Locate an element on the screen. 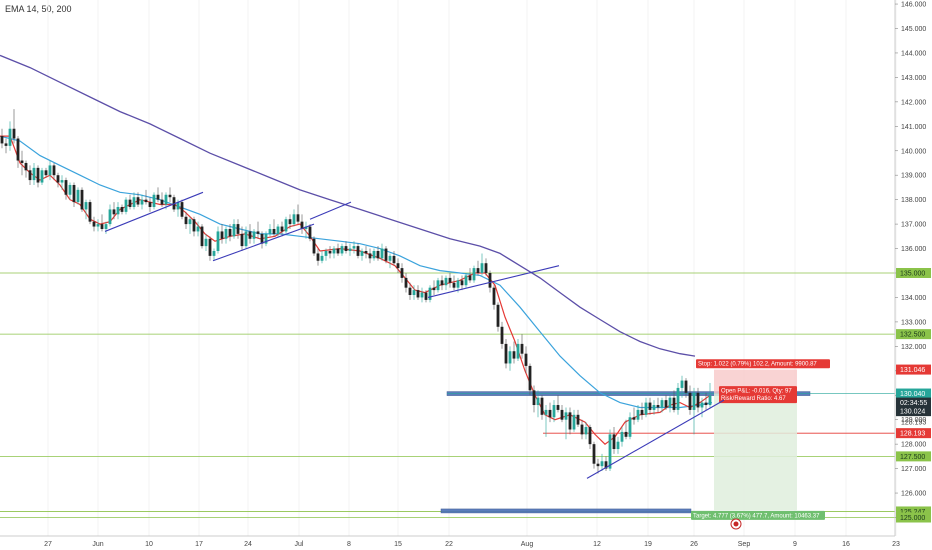  target-zone is located at coordinates (566, 511).